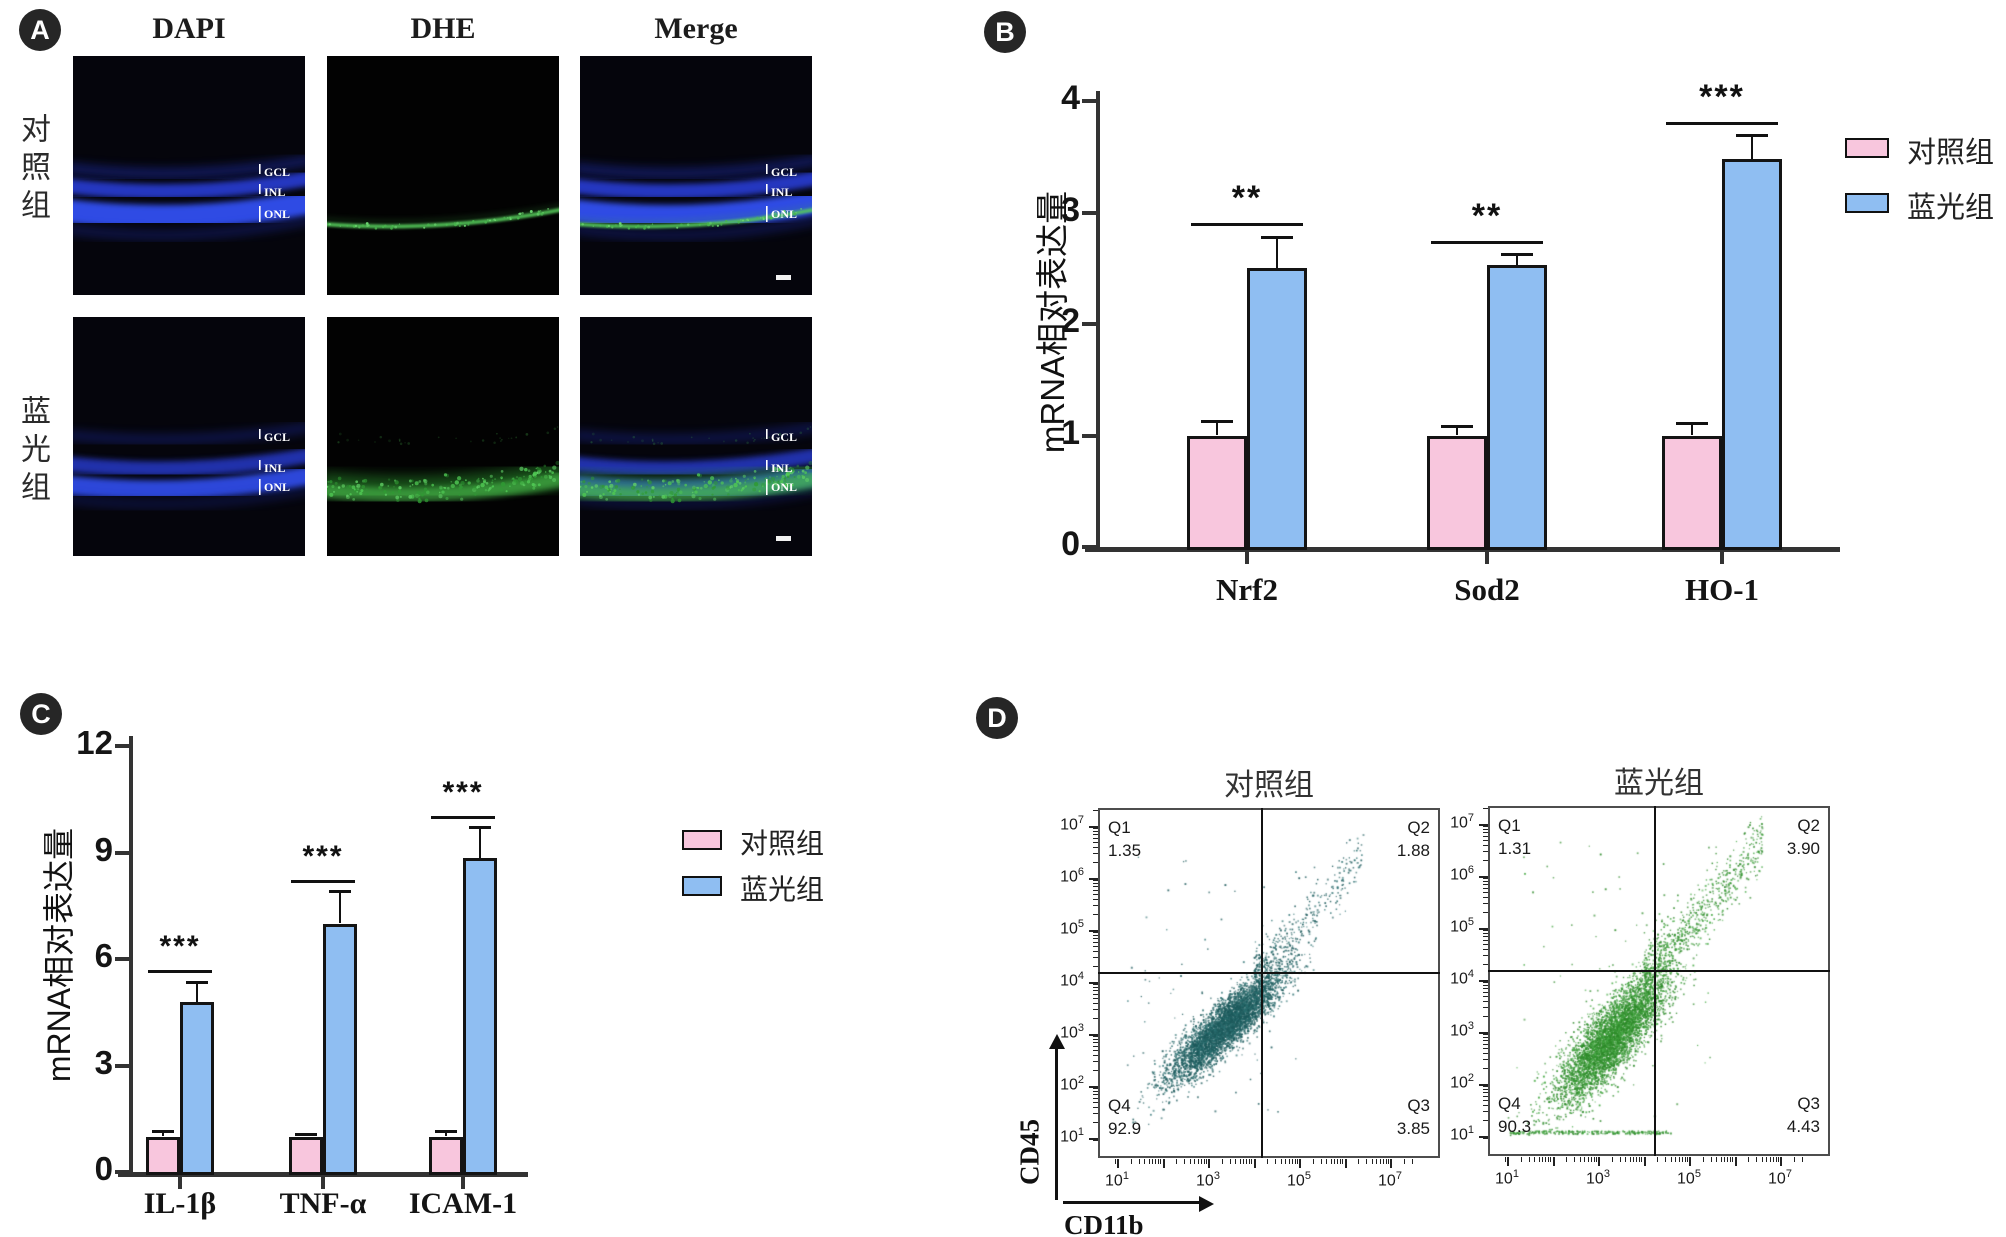 This screenshot has height=1237, width=2006. Describe the element at coordinates (1005, 32) in the screenshot. I see `panel-b-badge: B` at that location.